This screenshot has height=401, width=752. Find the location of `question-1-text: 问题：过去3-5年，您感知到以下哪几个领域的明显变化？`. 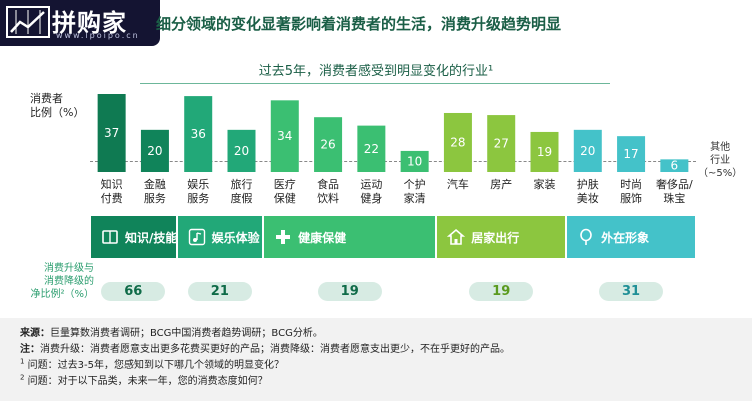

question-1-text: 问题：过去3-5年，您感知到以下哪几个领域的明显变化？ is located at coordinates (155, 365).